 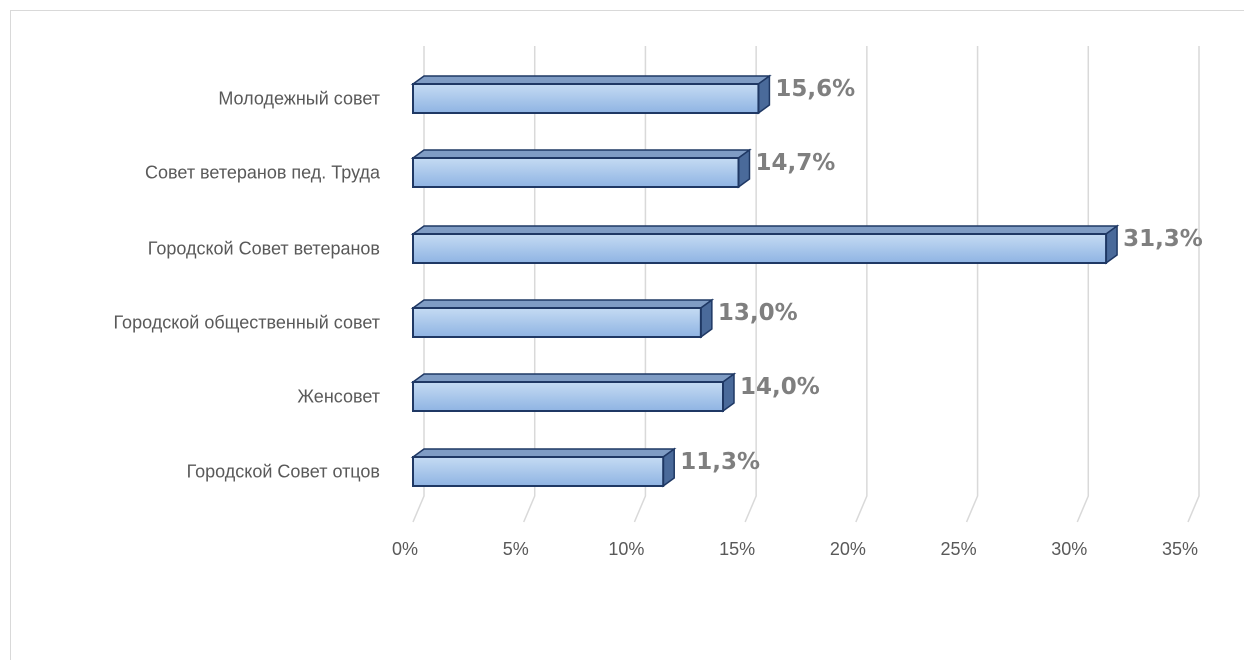 What do you see at coordinates (247, 323) in the screenshot?
I see `category-label: Городской общественный совет` at bounding box center [247, 323].